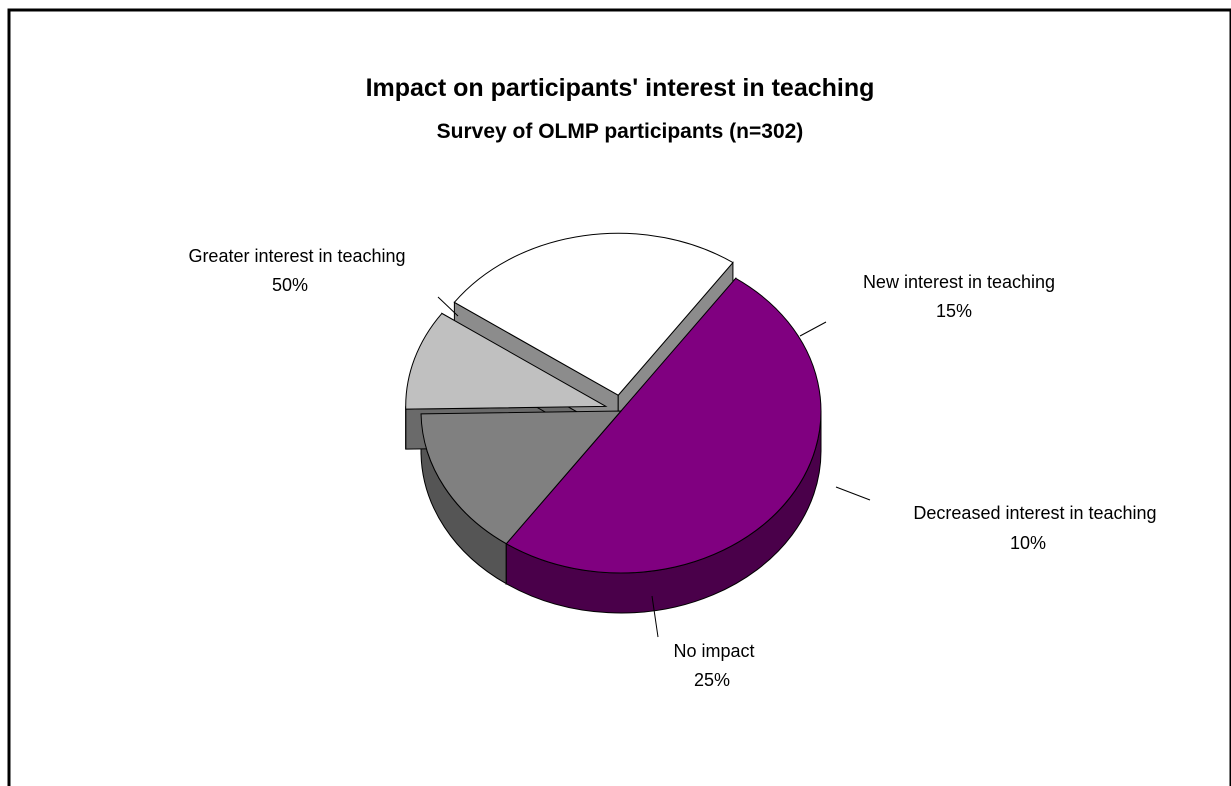 This screenshot has width=1231, height=786. I want to click on slice-label-decreased-value: 10%, so click(1028, 543).